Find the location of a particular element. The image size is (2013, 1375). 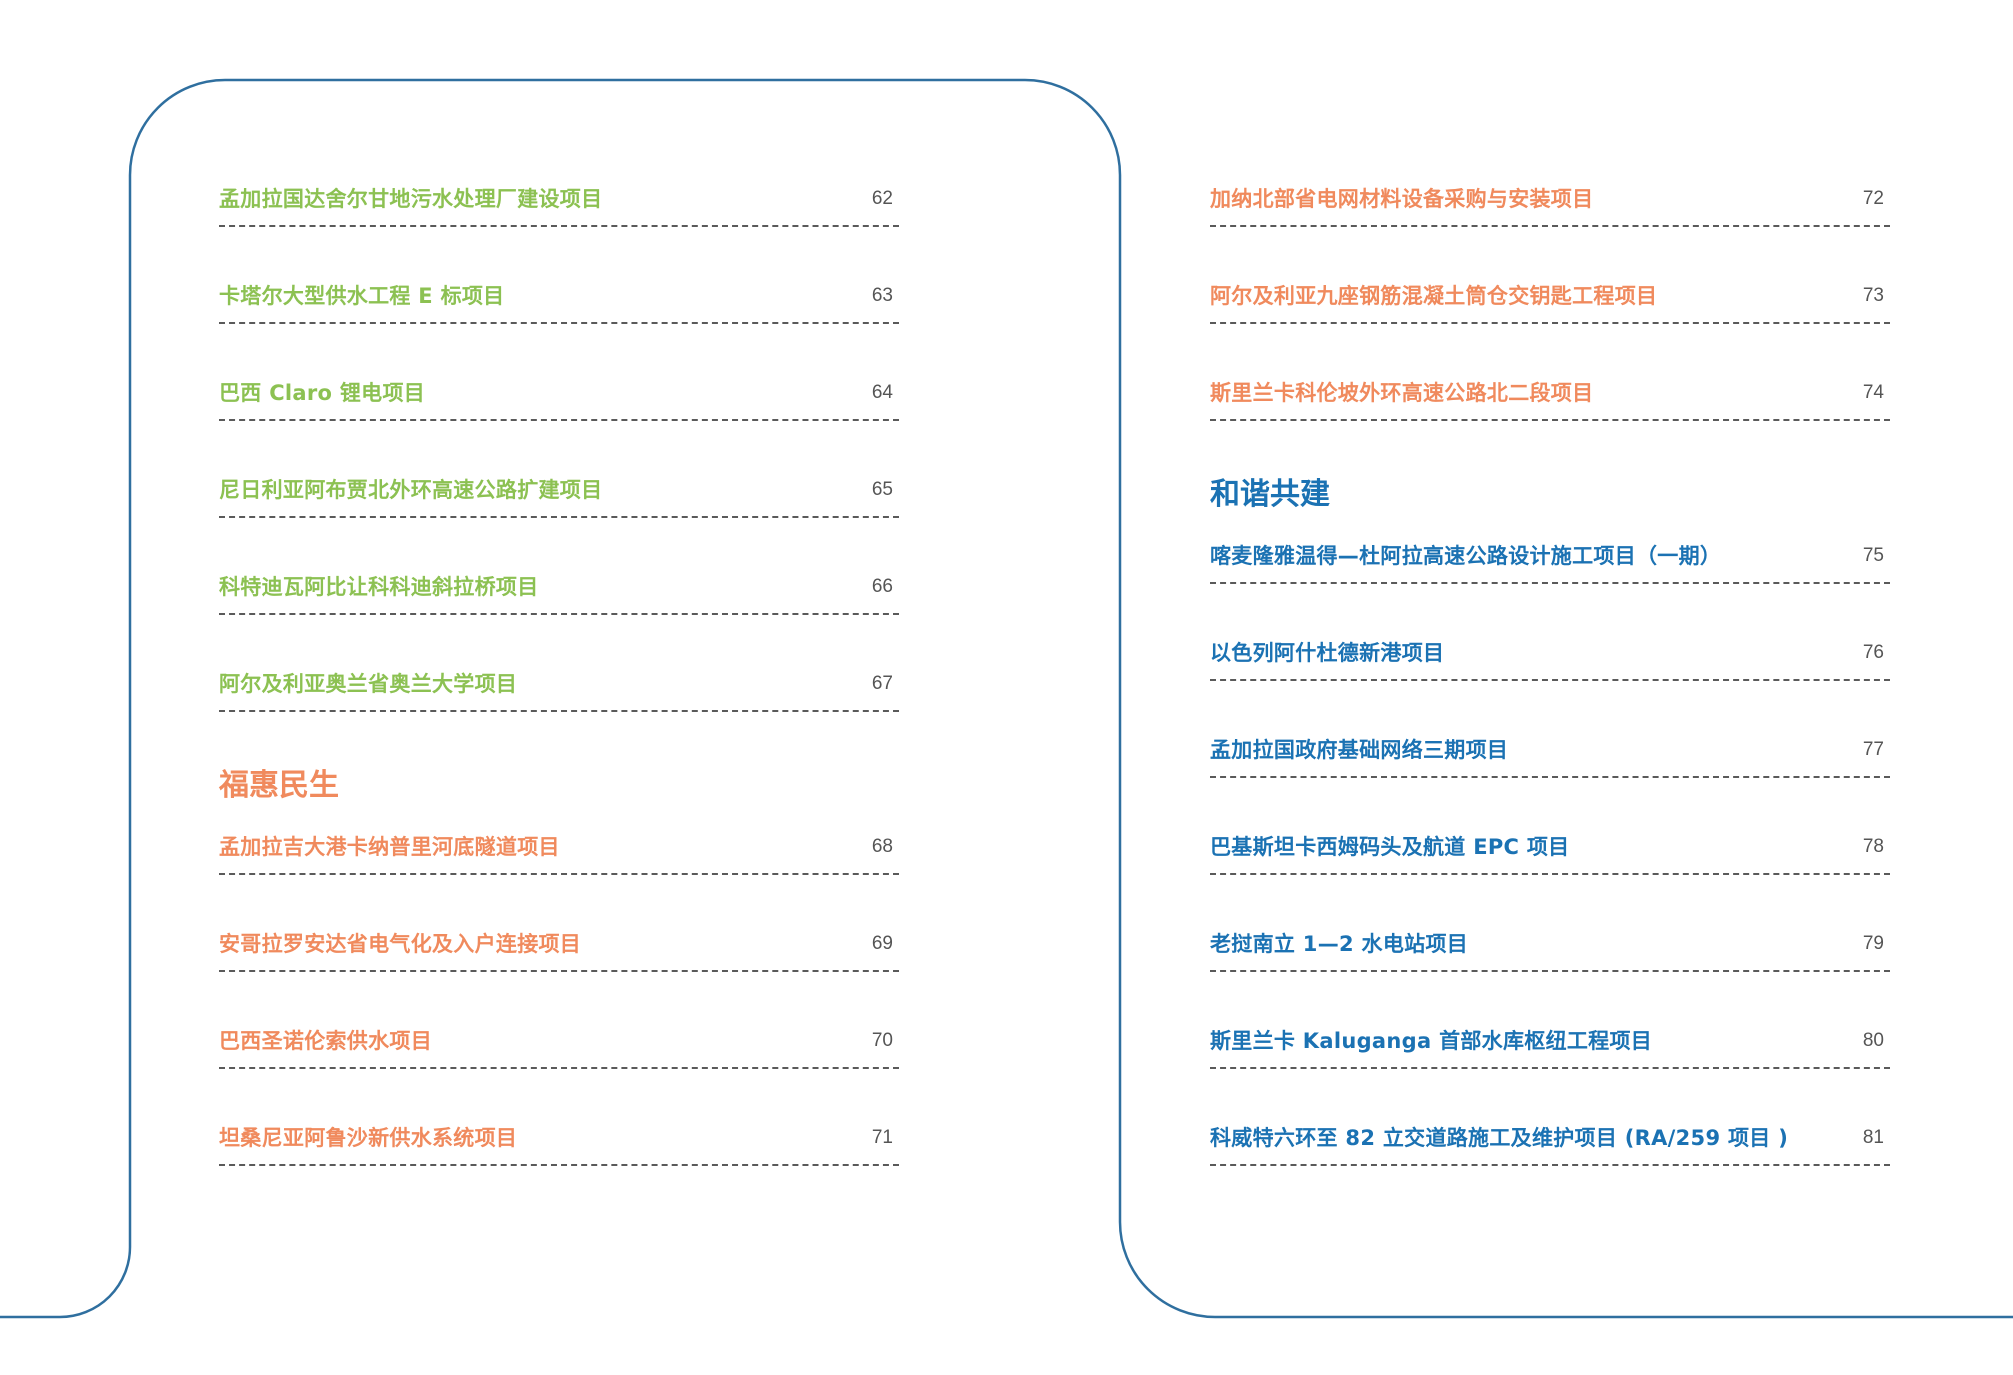

toc-entry-title: 斯里兰卡 Kaluganga 首部水库枢纽工程项目 is located at coordinates (1431, 1041).